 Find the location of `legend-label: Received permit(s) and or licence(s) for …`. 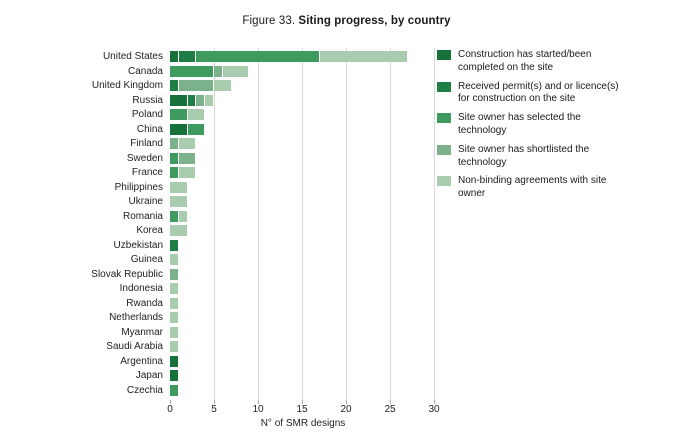

legend-label: Received permit(s) and or licence(s) for … is located at coordinates (538, 92).